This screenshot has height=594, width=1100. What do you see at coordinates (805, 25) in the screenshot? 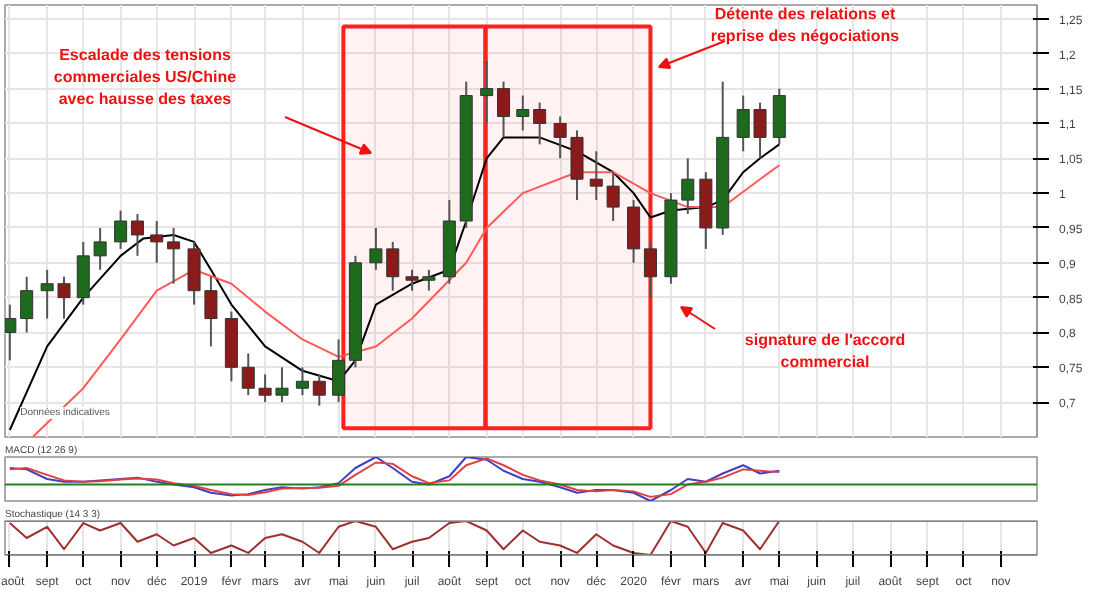
I see `annotation: Détente des relations et reprise des négociations` at bounding box center [805, 25].